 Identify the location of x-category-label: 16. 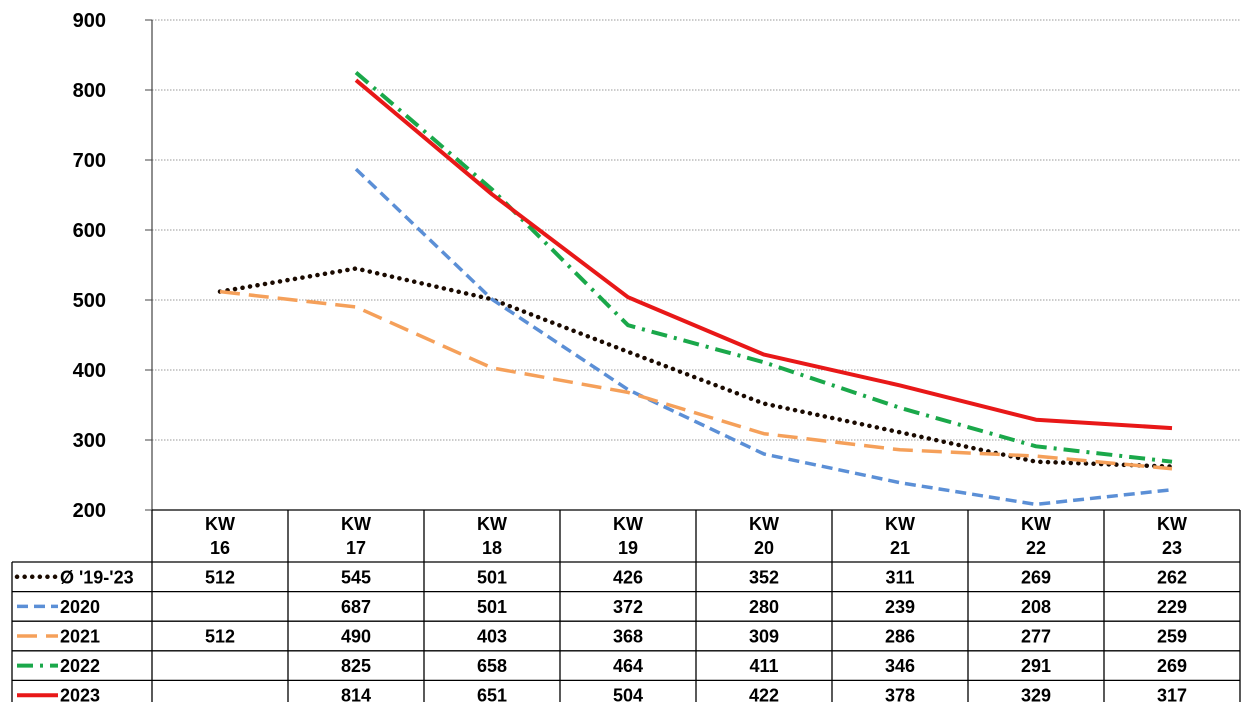
(220, 548).